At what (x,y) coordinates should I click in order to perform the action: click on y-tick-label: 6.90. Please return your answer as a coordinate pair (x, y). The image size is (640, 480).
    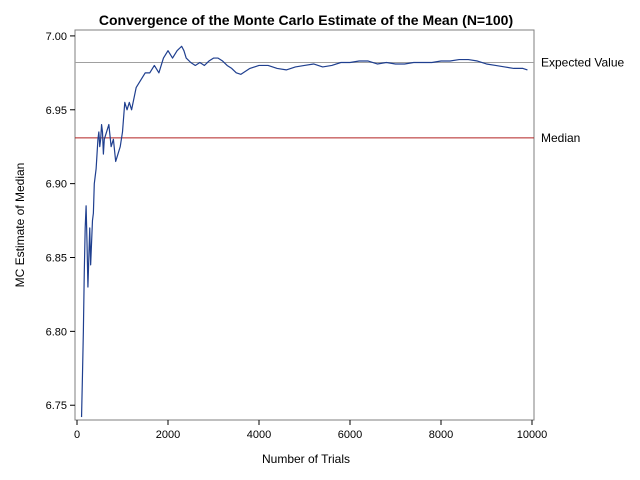
    Looking at the image, I should click on (56, 185).